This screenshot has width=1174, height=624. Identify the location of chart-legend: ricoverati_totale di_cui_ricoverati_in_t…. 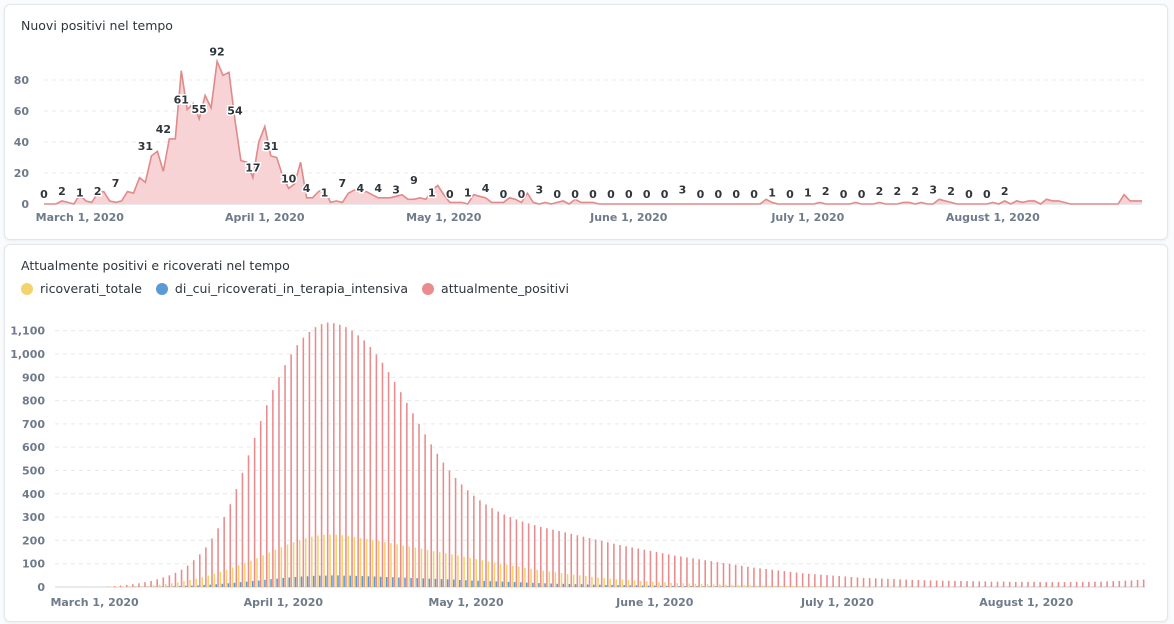
(295, 288).